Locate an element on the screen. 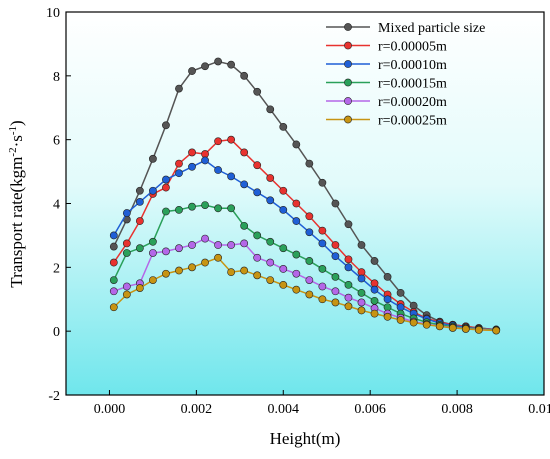 The height and width of the screenshot is (459, 550). legend-item: Mixed particle size is located at coordinates (405, 28).